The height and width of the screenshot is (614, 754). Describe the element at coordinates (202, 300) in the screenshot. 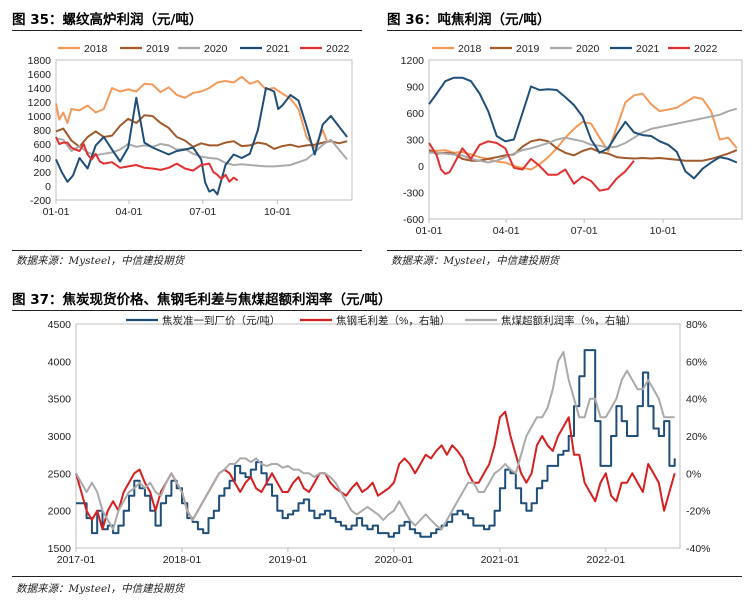

I see `figure-37-title: 图 37：焦炭现货价格、焦钢毛利差与焦煤超额利润率（元/吨）` at that location.